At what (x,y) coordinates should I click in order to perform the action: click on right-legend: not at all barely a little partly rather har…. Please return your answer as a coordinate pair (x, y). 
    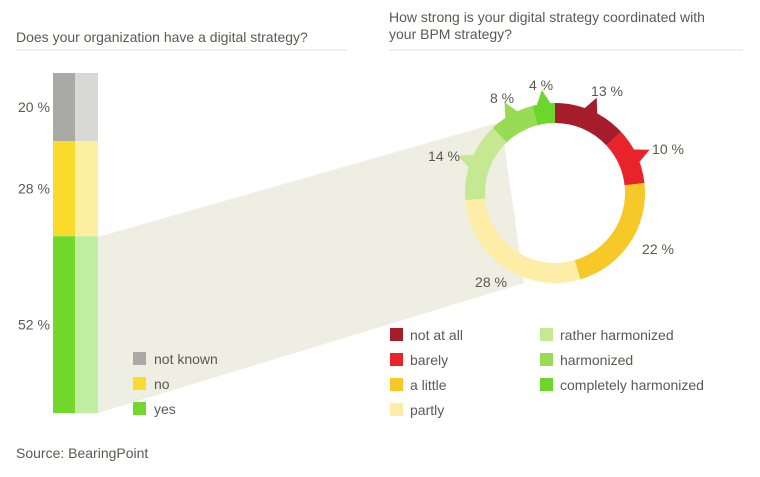
    Looking at the image, I should click on (547, 372).